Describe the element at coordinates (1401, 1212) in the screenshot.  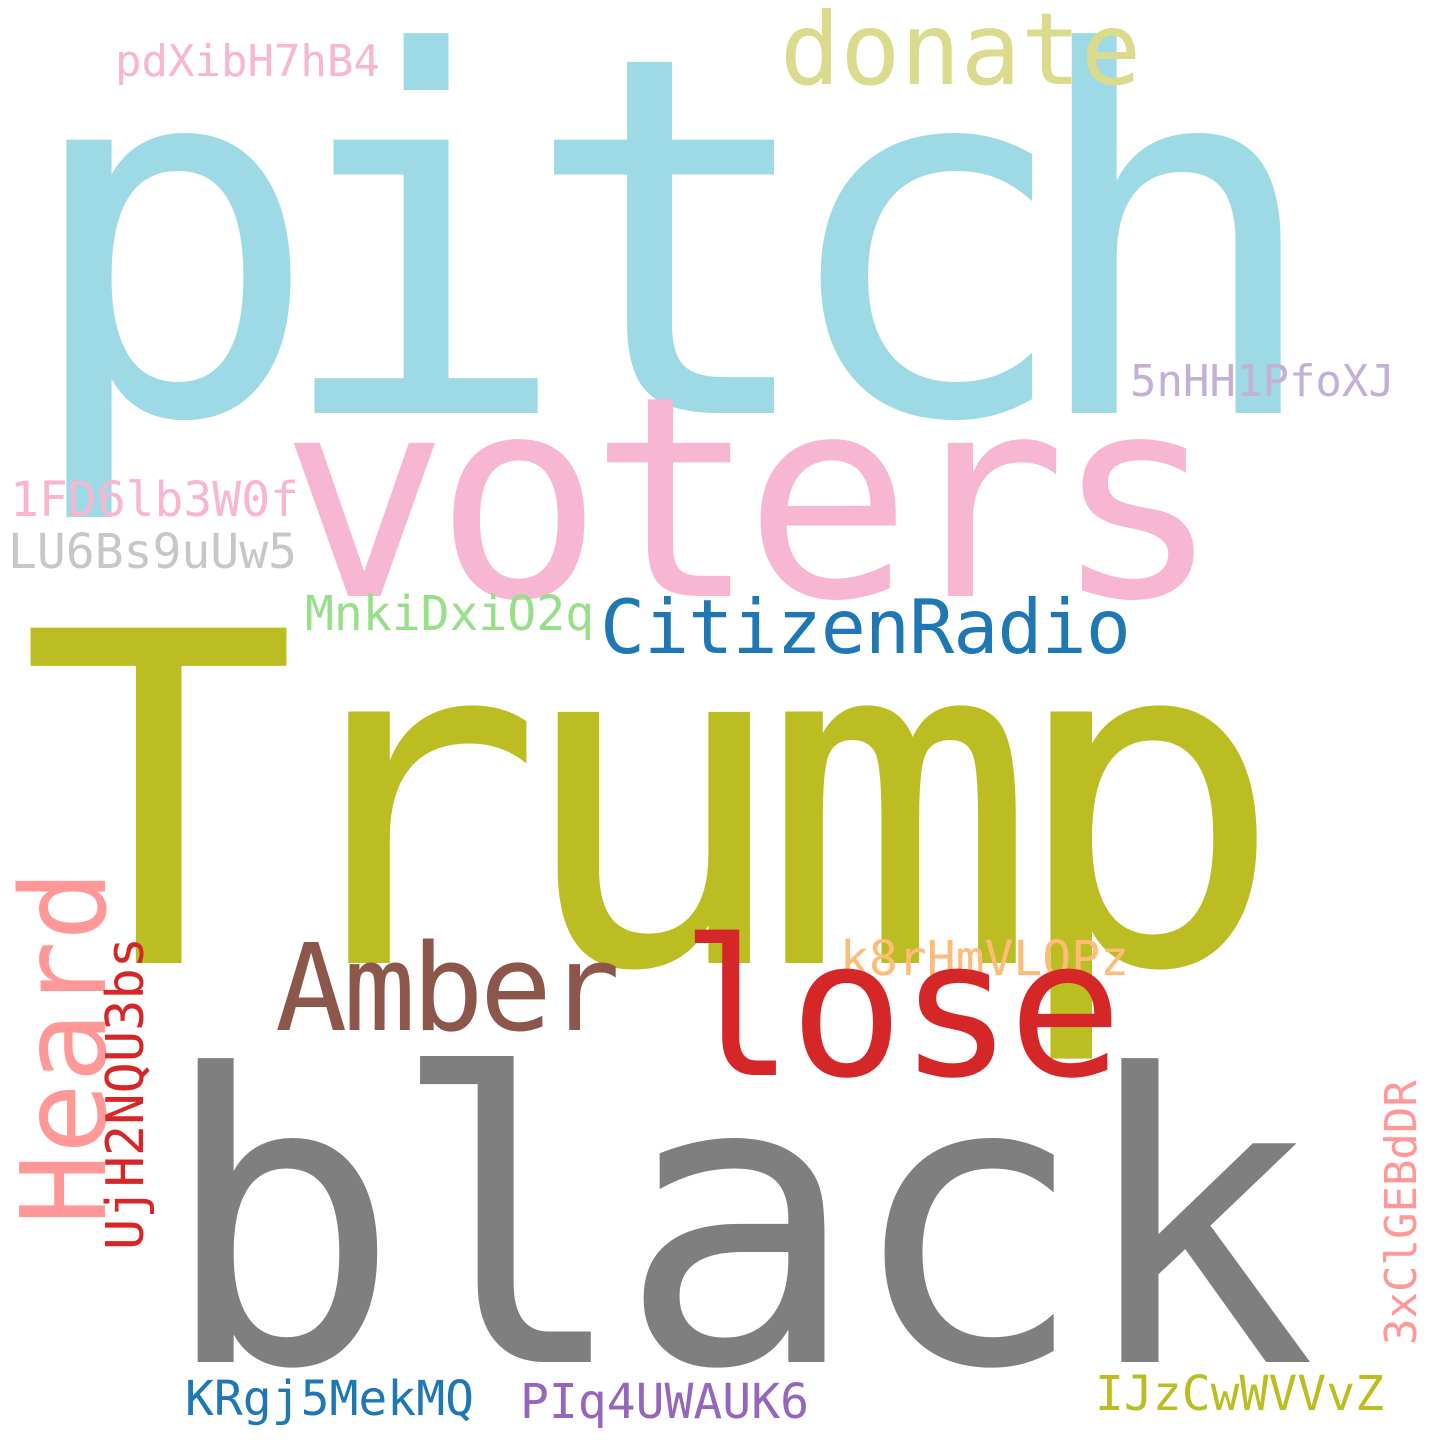
I see `word-3xclgebddr: 3xClGEBdDR` at that location.